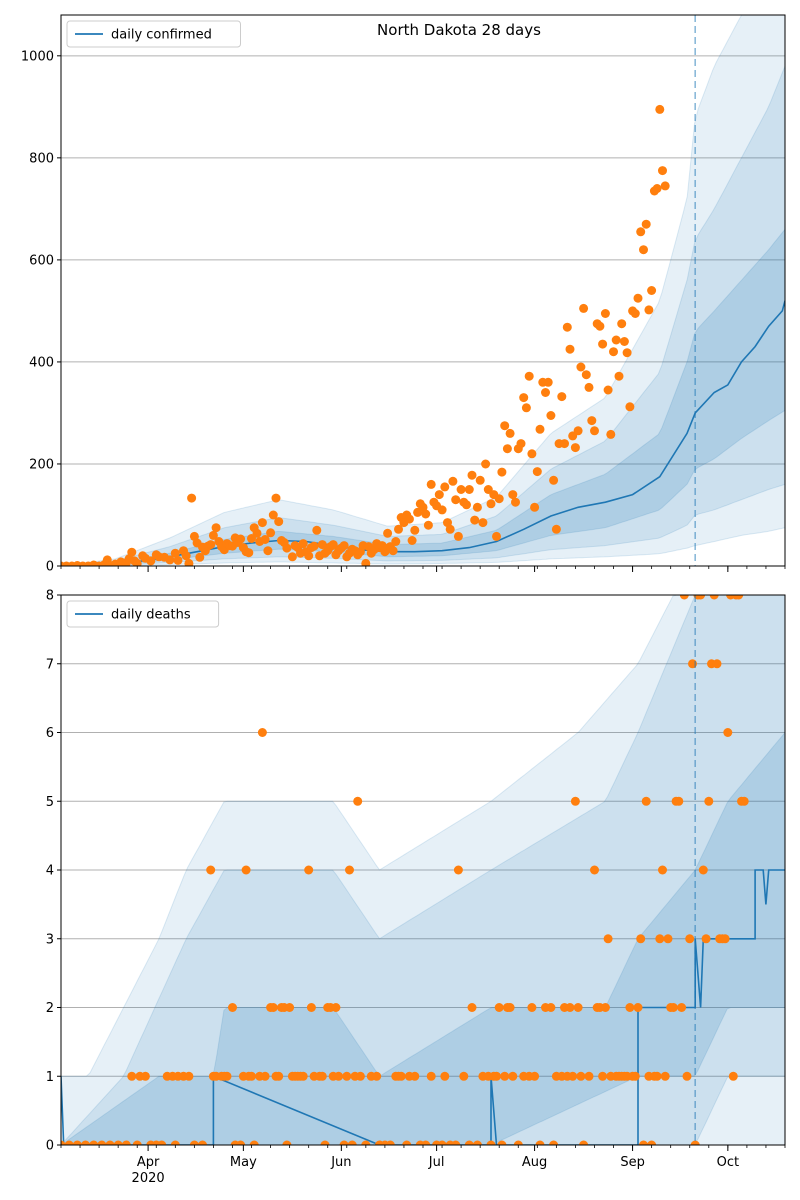  What do you see at coordinates (50, 733) in the screenshot?
I see `y-tick-label: 6` at bounding box center [50, 733].